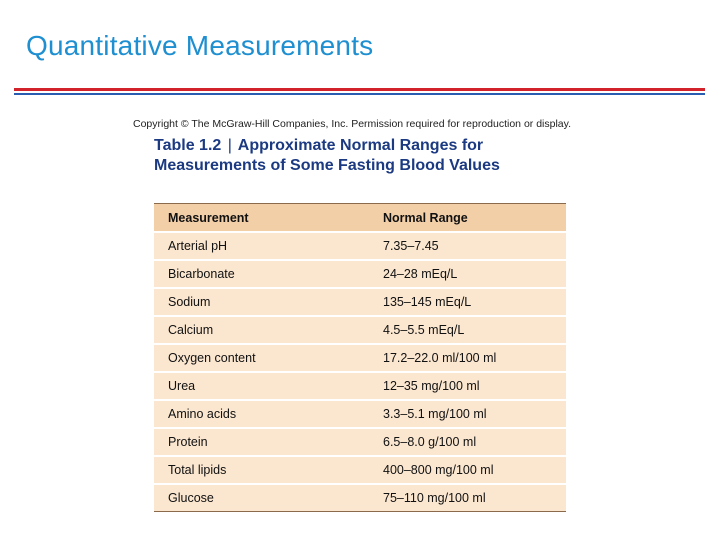 The height and width of the screenshot is (540, 720). I want to click on measurement-cell: Amino acids, so click(261, 414).